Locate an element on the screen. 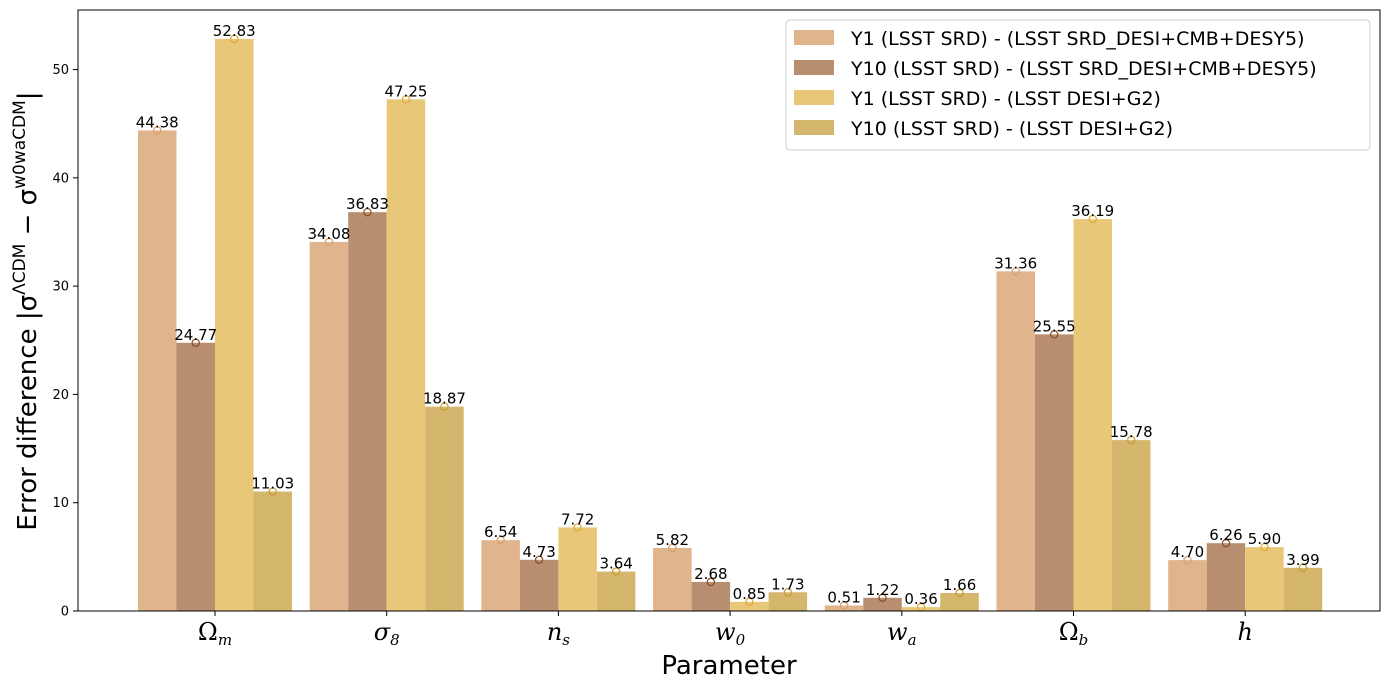 This screenshot has height=690, width=1390. x-axis-title: Parameter is located at coordinates (729, 666).